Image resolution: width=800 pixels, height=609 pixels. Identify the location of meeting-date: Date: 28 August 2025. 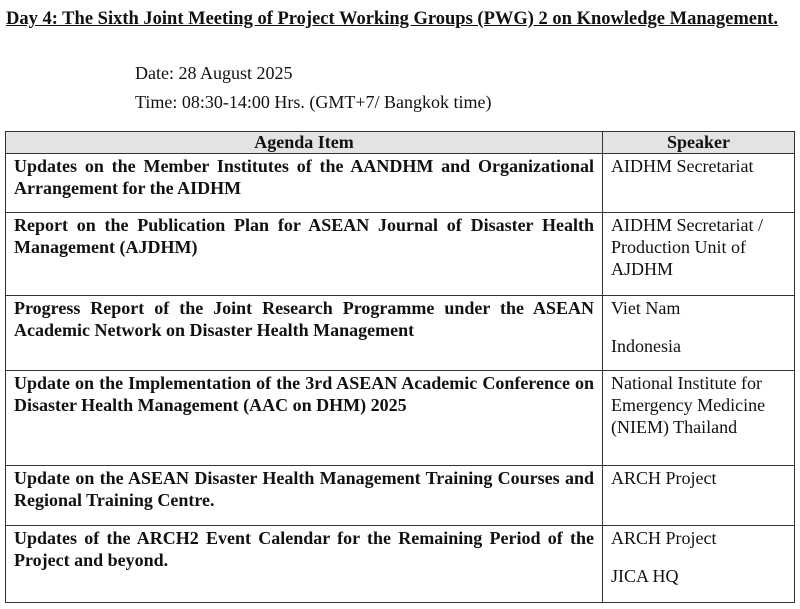
(214, 73).